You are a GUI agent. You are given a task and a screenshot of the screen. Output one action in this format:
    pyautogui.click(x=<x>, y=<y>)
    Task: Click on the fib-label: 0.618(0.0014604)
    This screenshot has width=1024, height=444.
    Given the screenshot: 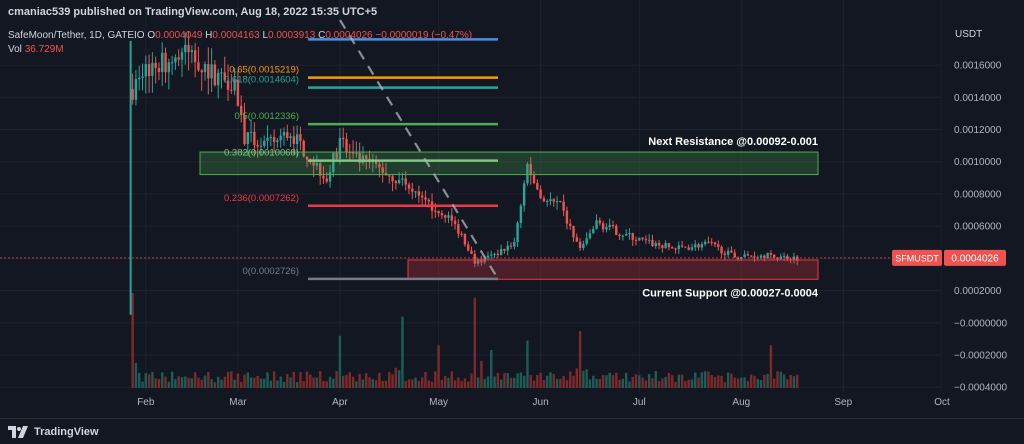 What is the action you would take?
    pyautogui.click(x=261, y=80)
    